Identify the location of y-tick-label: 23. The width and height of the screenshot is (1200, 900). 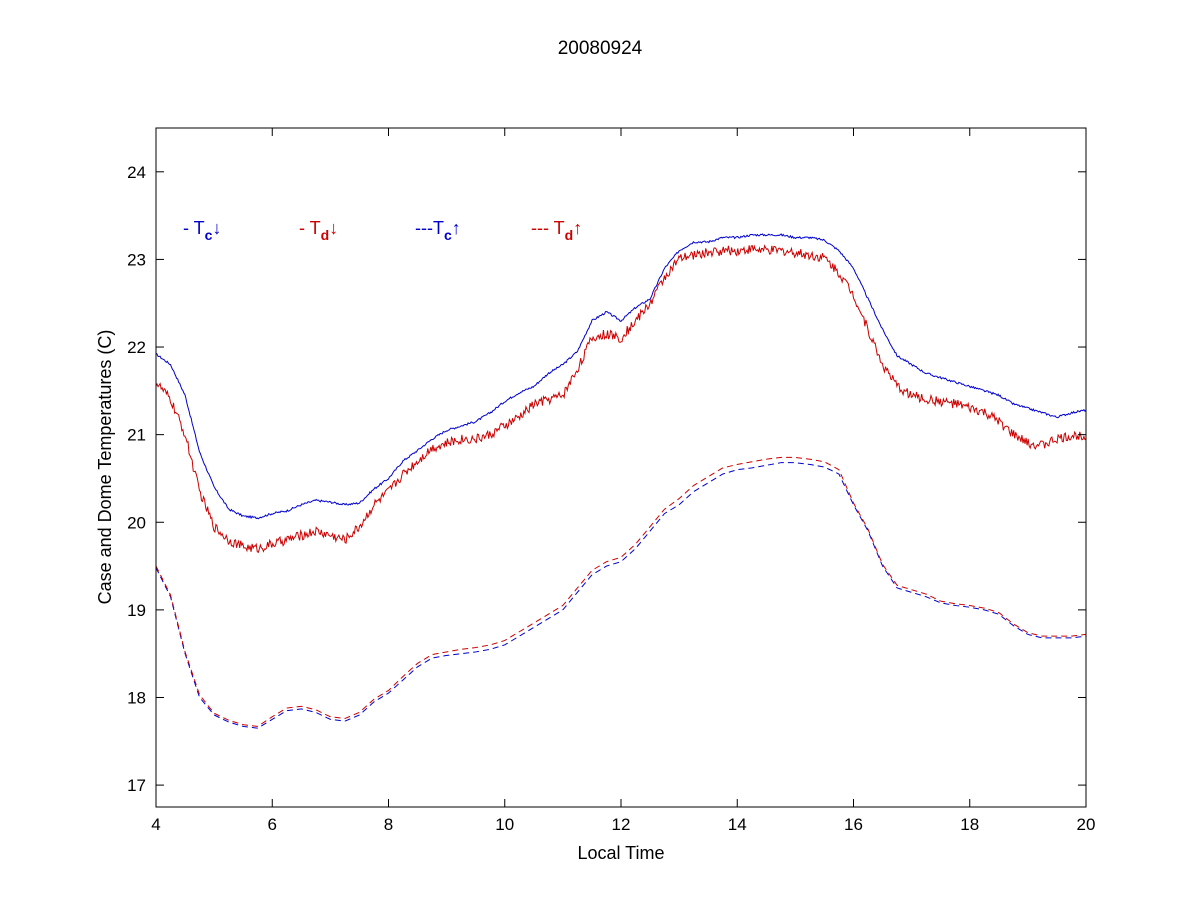
(136, 259).